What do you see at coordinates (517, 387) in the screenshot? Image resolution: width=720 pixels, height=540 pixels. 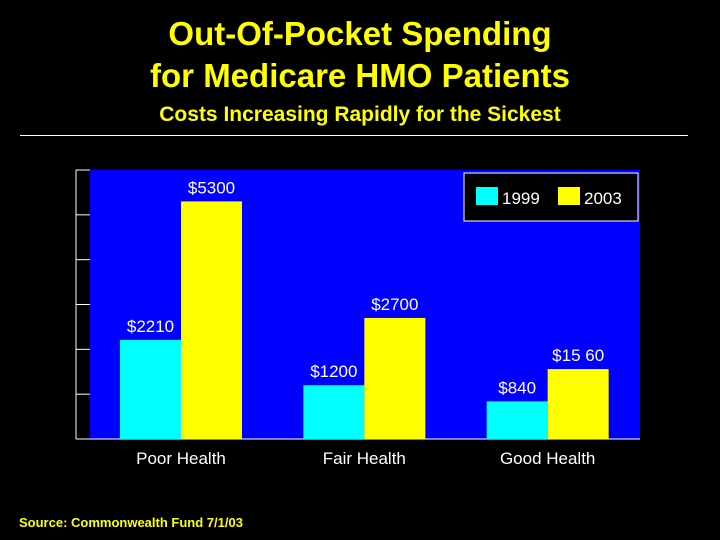 I see `data-label-1999: $840` at bounding box center [517, 387].